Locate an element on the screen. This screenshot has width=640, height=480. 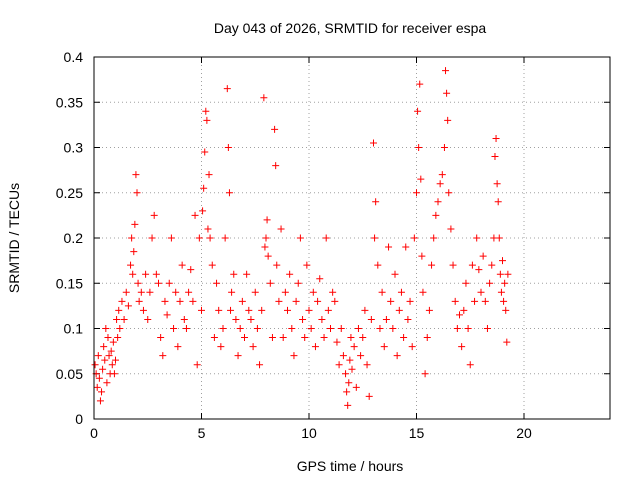
x-axis-label: GPS time / hours is located at coordinates (350, 466).